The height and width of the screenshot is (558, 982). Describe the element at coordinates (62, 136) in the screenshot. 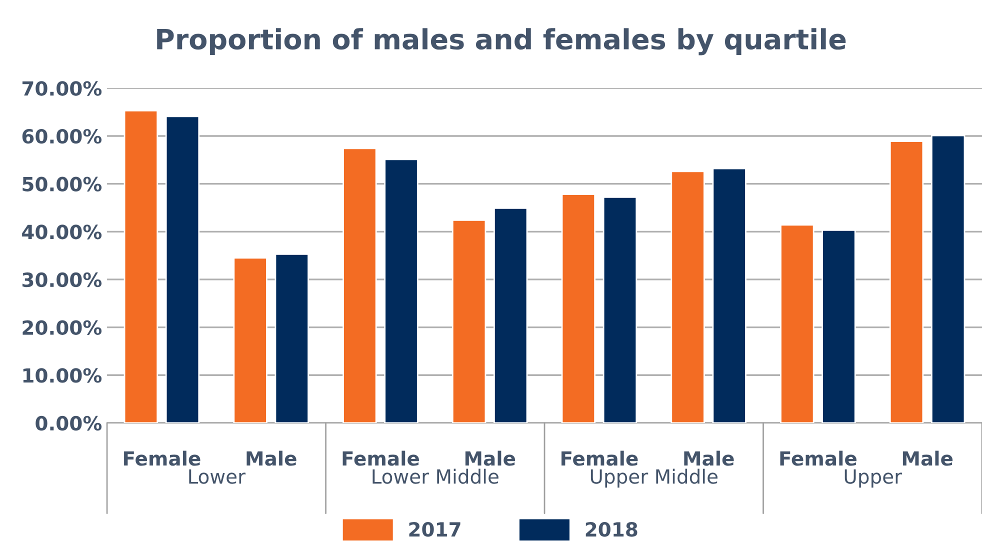

I see `y-tick-label: 60.00%` at that location.